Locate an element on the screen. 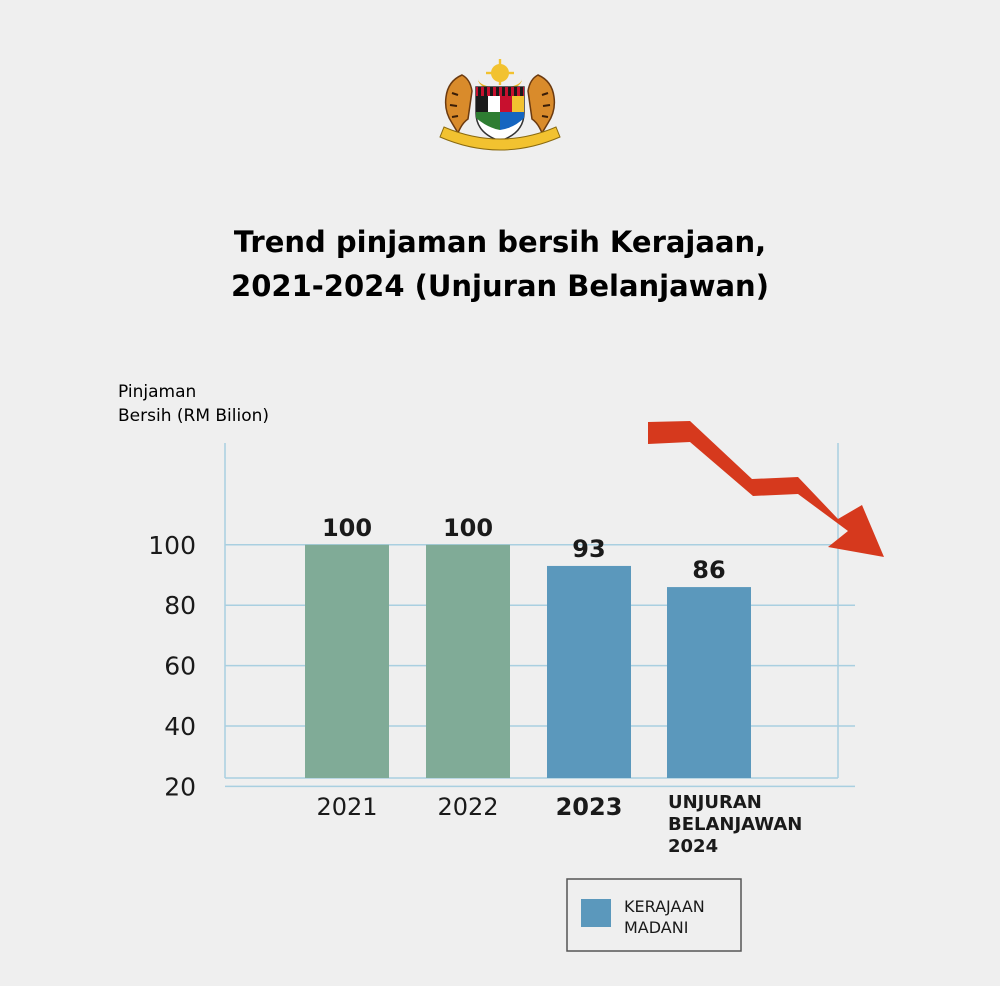 This screenshot has width=1000, height=986. x-tick-label-1: 2022 is located at coordinates (467, 807).